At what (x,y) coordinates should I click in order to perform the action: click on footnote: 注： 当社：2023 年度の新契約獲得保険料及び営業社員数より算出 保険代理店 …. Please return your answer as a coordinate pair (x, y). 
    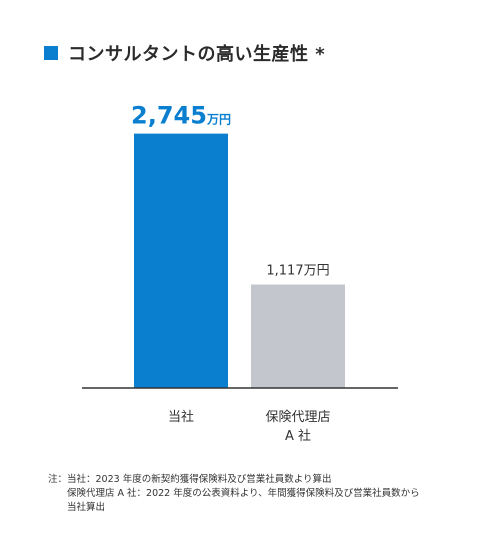
    Looking at the image, I should click on (234, 494).